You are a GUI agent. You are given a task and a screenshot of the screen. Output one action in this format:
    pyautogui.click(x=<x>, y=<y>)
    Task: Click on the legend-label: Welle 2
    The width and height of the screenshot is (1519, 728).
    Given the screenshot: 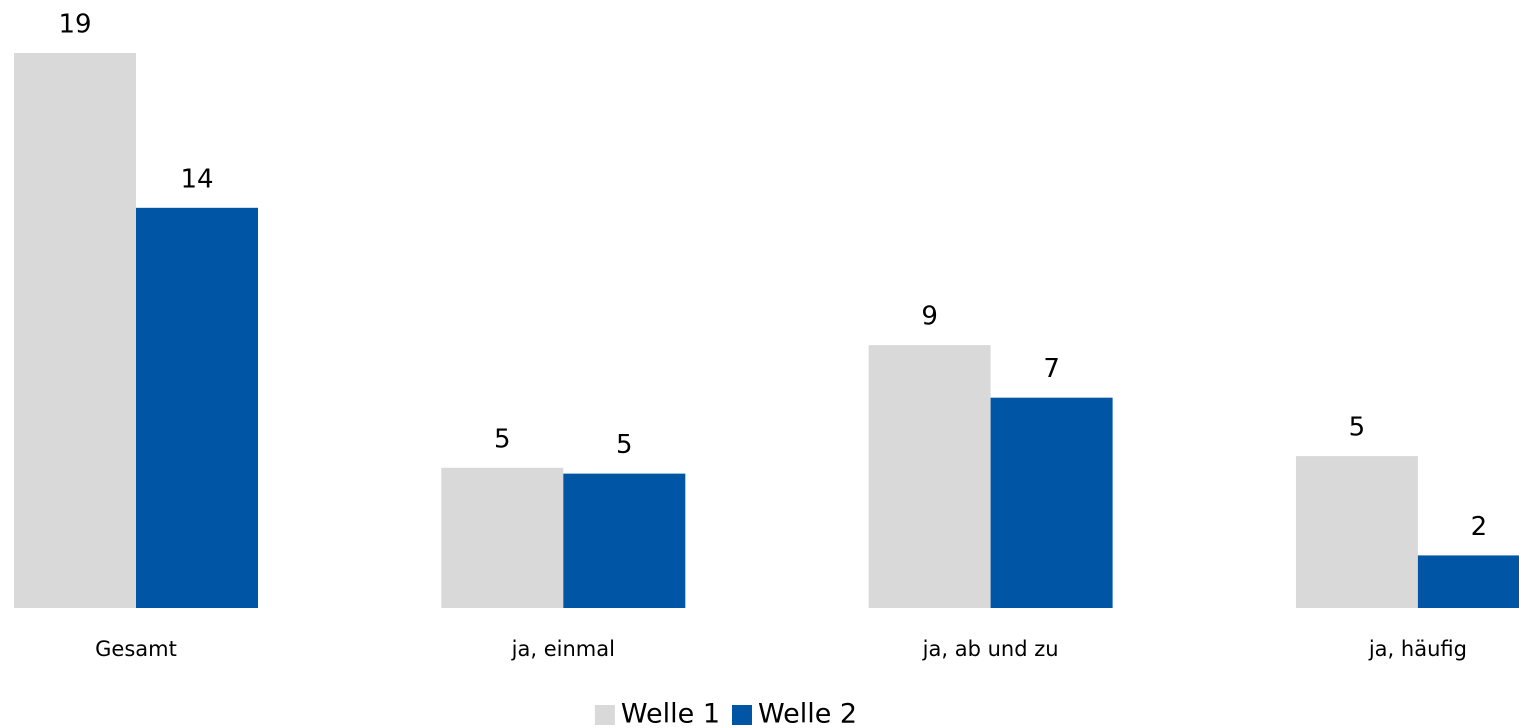 What is the action you would take?
    pyautogui.click(x=807, y=713)
    